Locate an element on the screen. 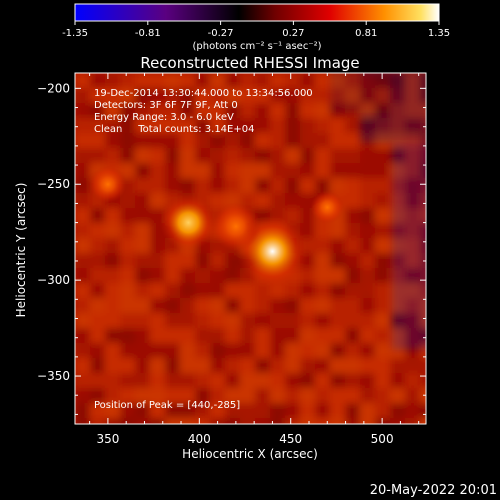  y-tick-label: −200 is located at coordinates (53, 88).